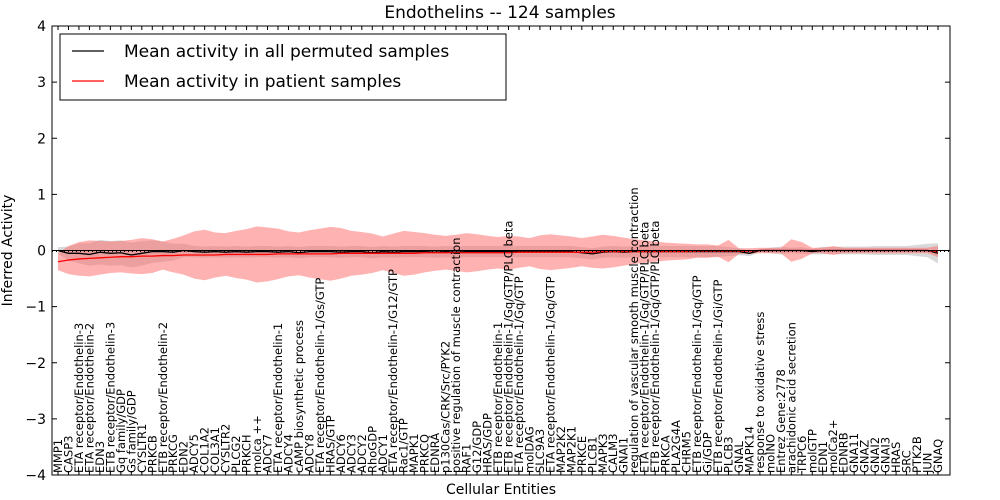 The image size is (1000, 500). What do you see at coordinates (351, 453) in the screenshot?
I see `x-entity-label: ADCY3` at bounding box center [351, 453].